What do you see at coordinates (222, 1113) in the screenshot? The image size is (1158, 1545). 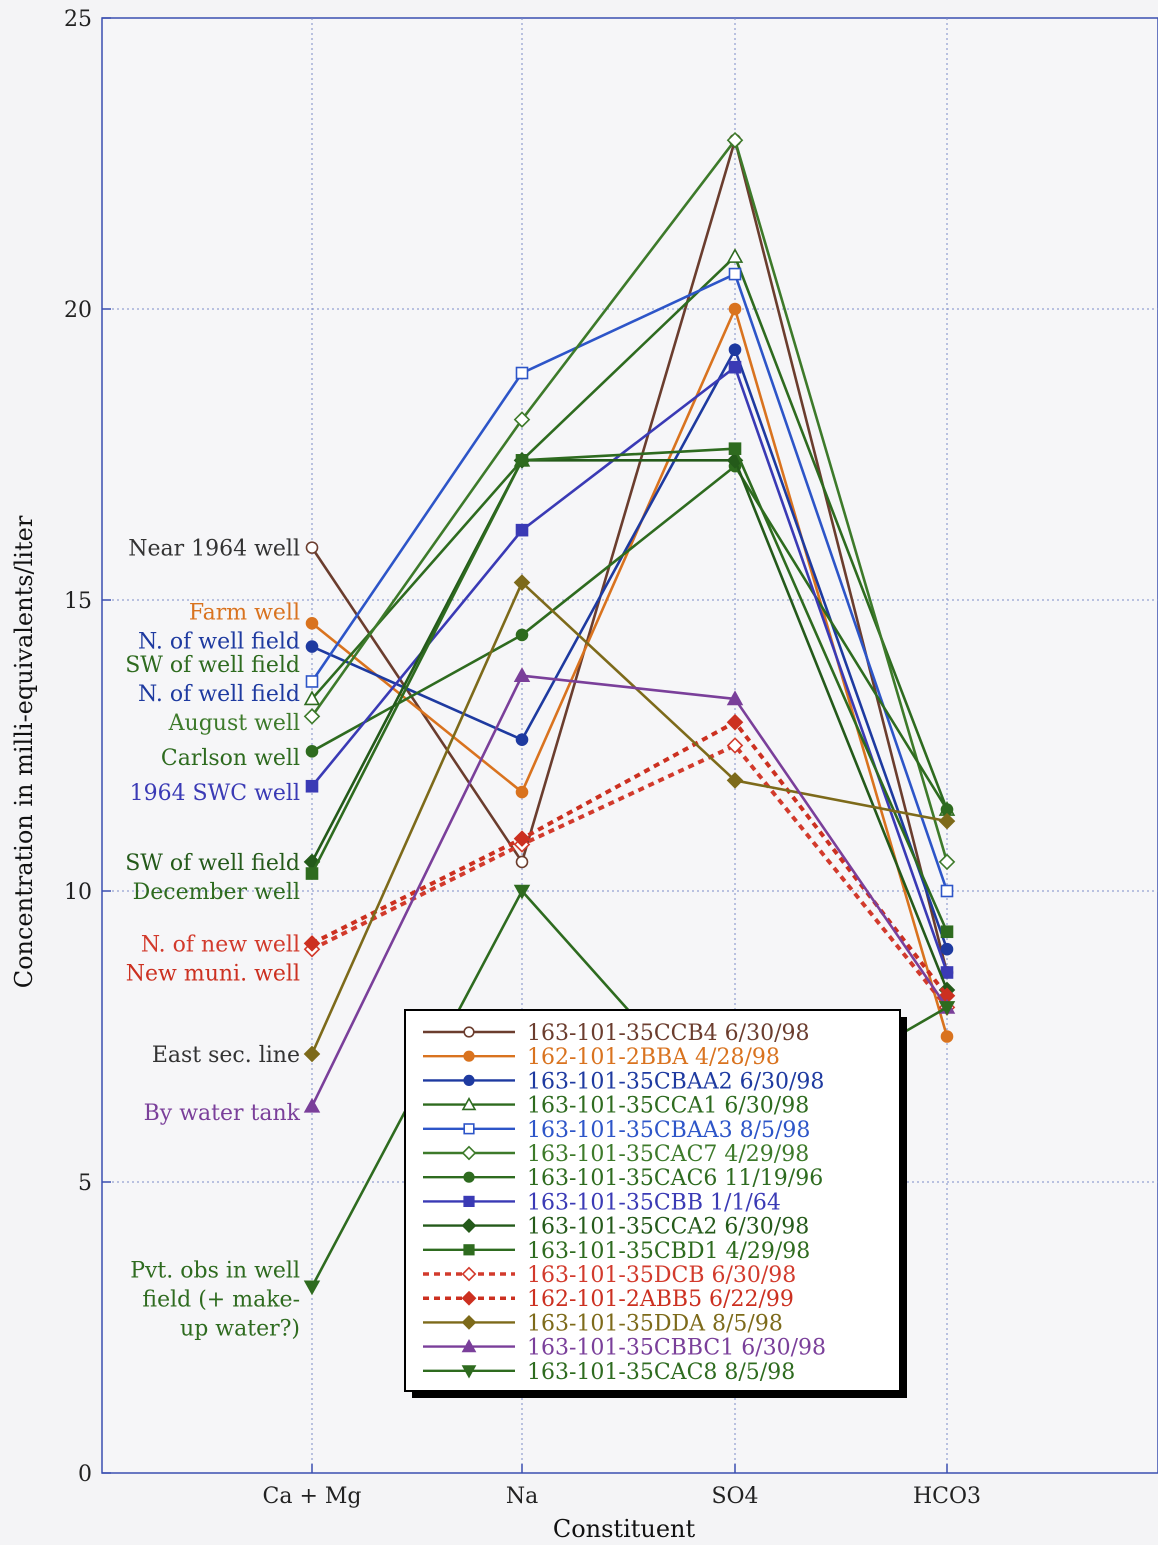 I see `annotation-label: By water tank` at bounding box center [222, 1113].